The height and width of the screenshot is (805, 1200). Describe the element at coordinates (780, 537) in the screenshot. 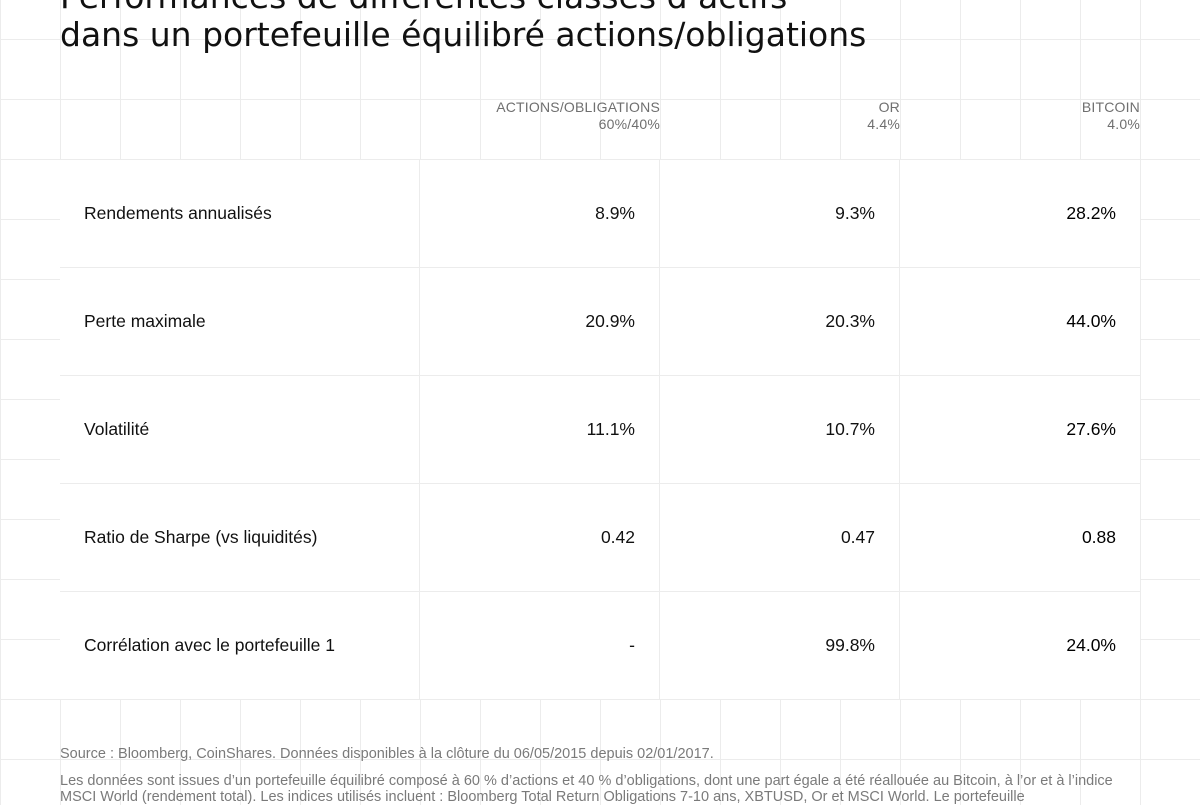

I see `value-gold: 0.47` at that location.